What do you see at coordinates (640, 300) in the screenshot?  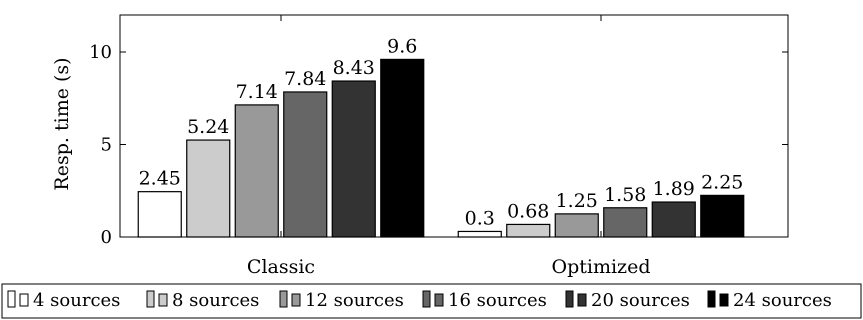 I see `legend-label: 20 sources` at bounding box center [640, 300].